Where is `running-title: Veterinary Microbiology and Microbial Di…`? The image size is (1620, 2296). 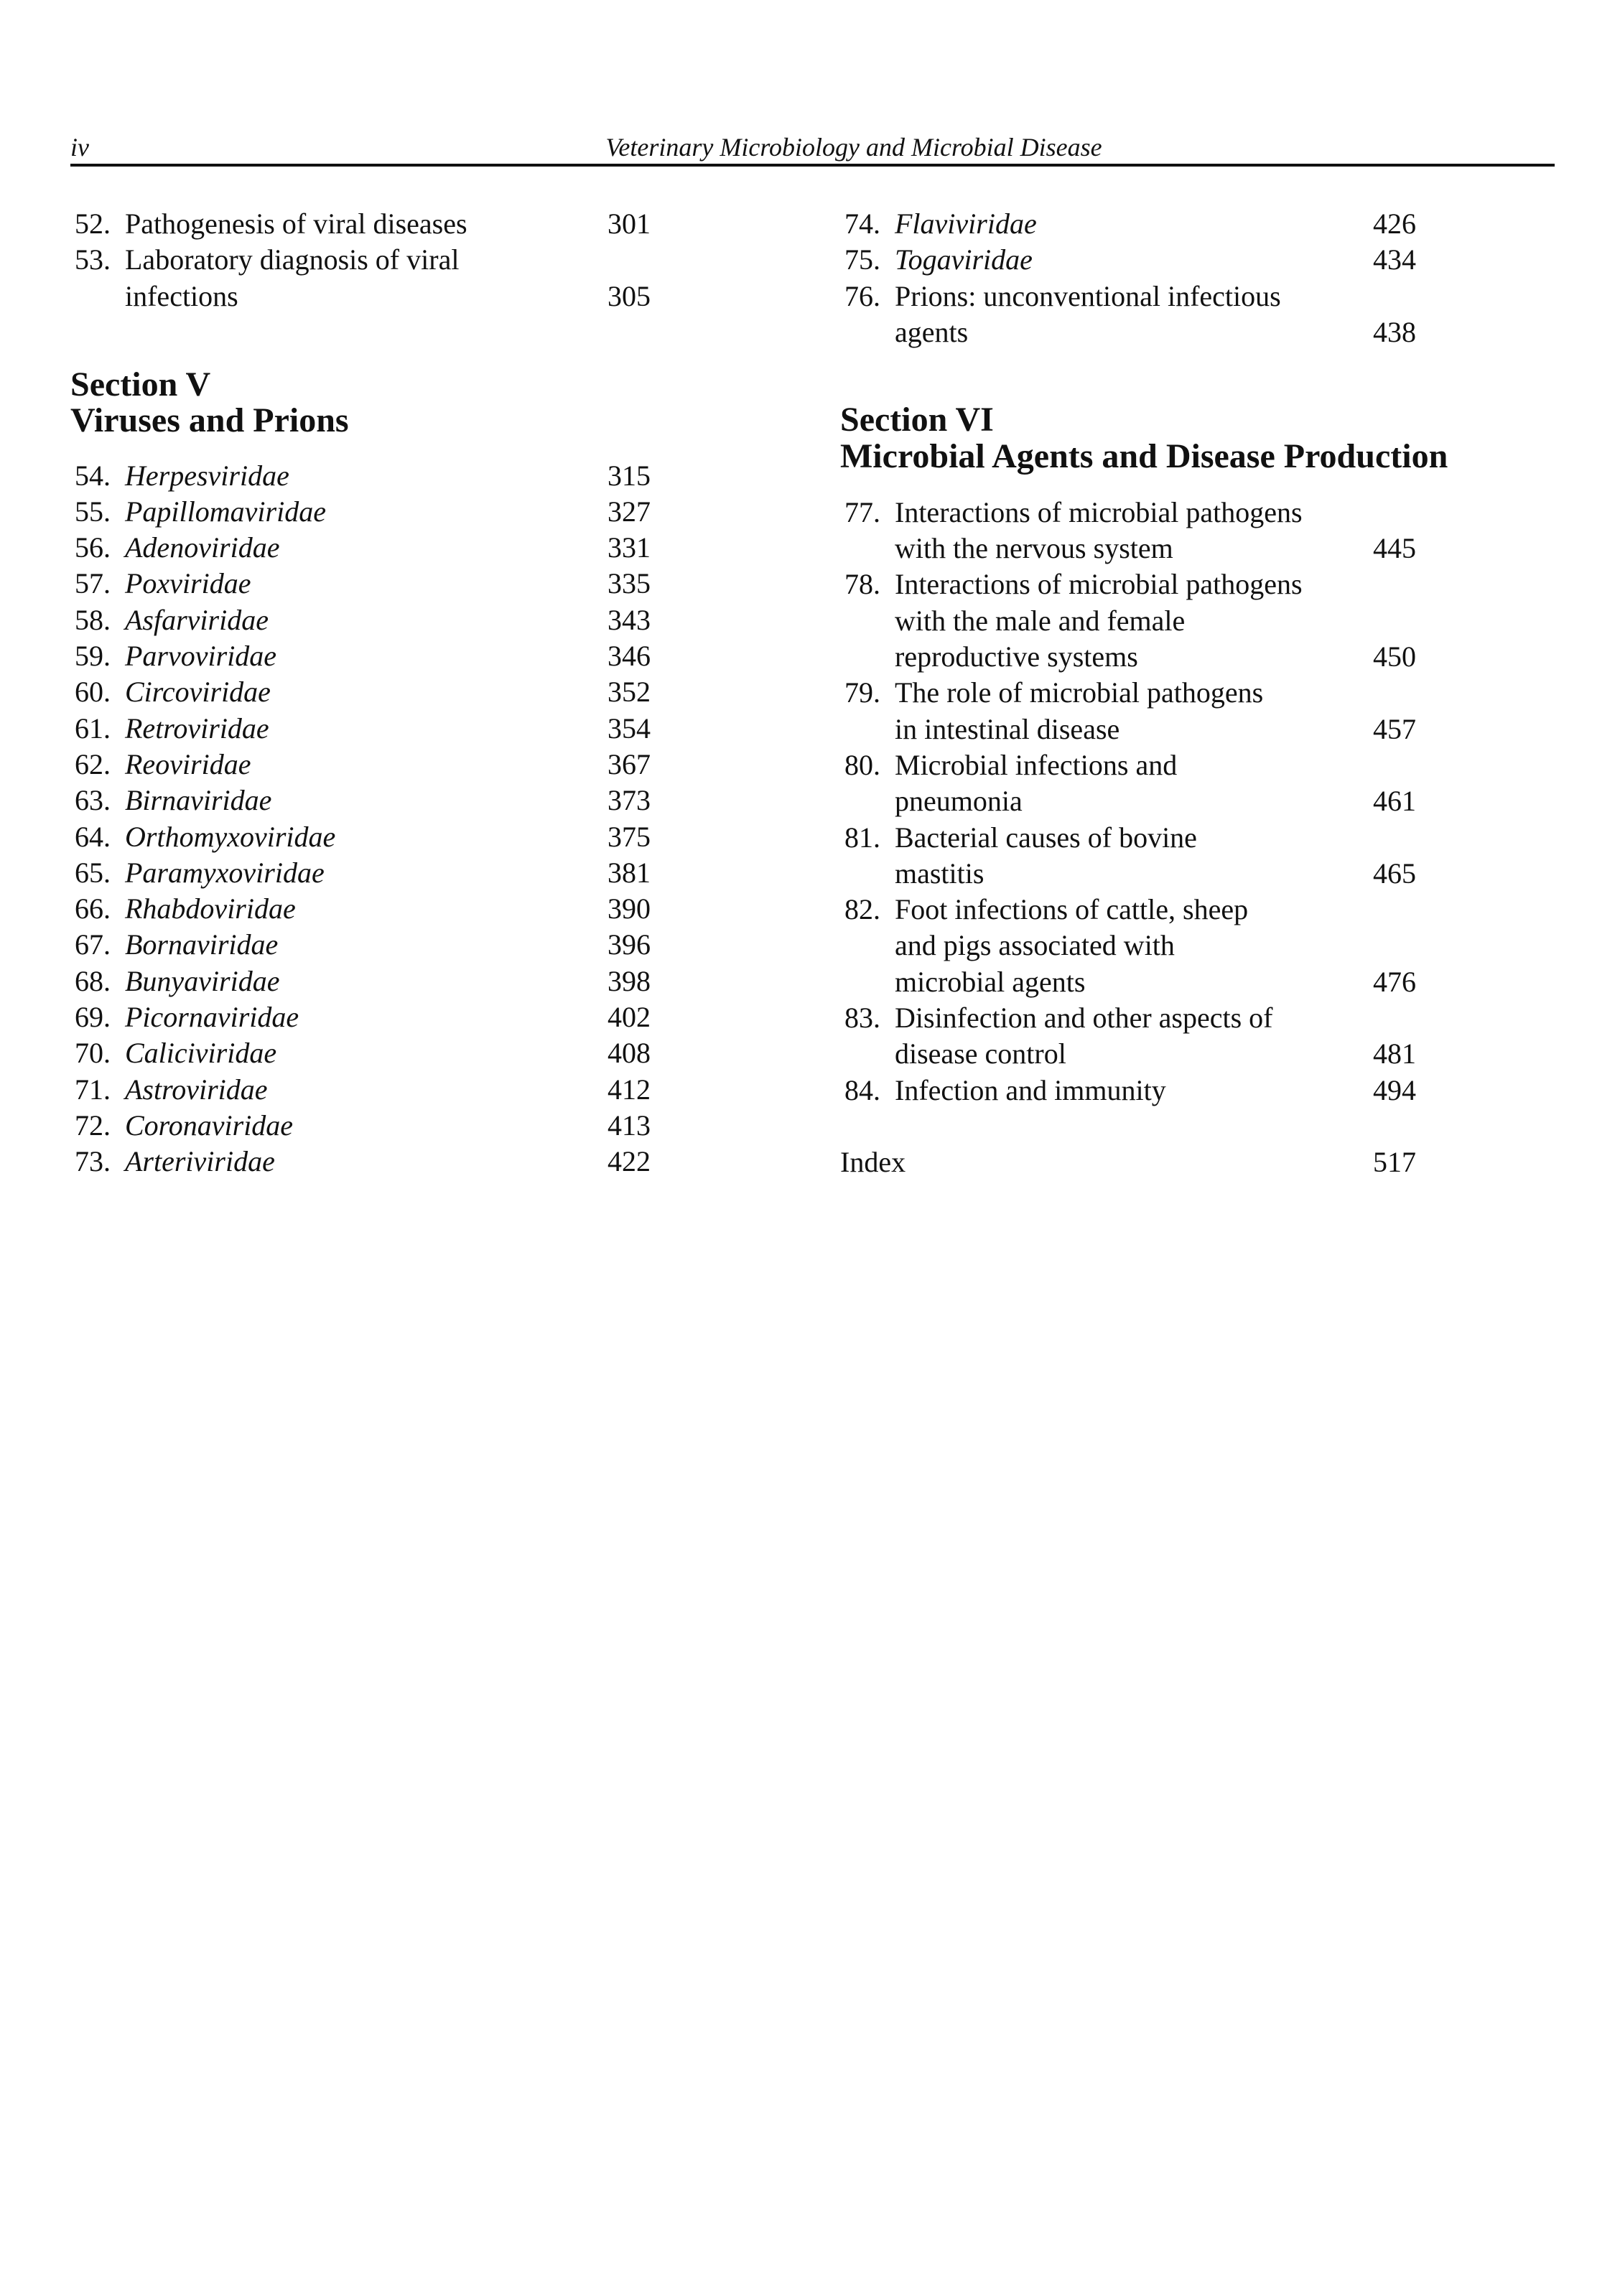 running-title: Veterinary Microbiology and Microbial Di… is located at coordinates (853, 147).